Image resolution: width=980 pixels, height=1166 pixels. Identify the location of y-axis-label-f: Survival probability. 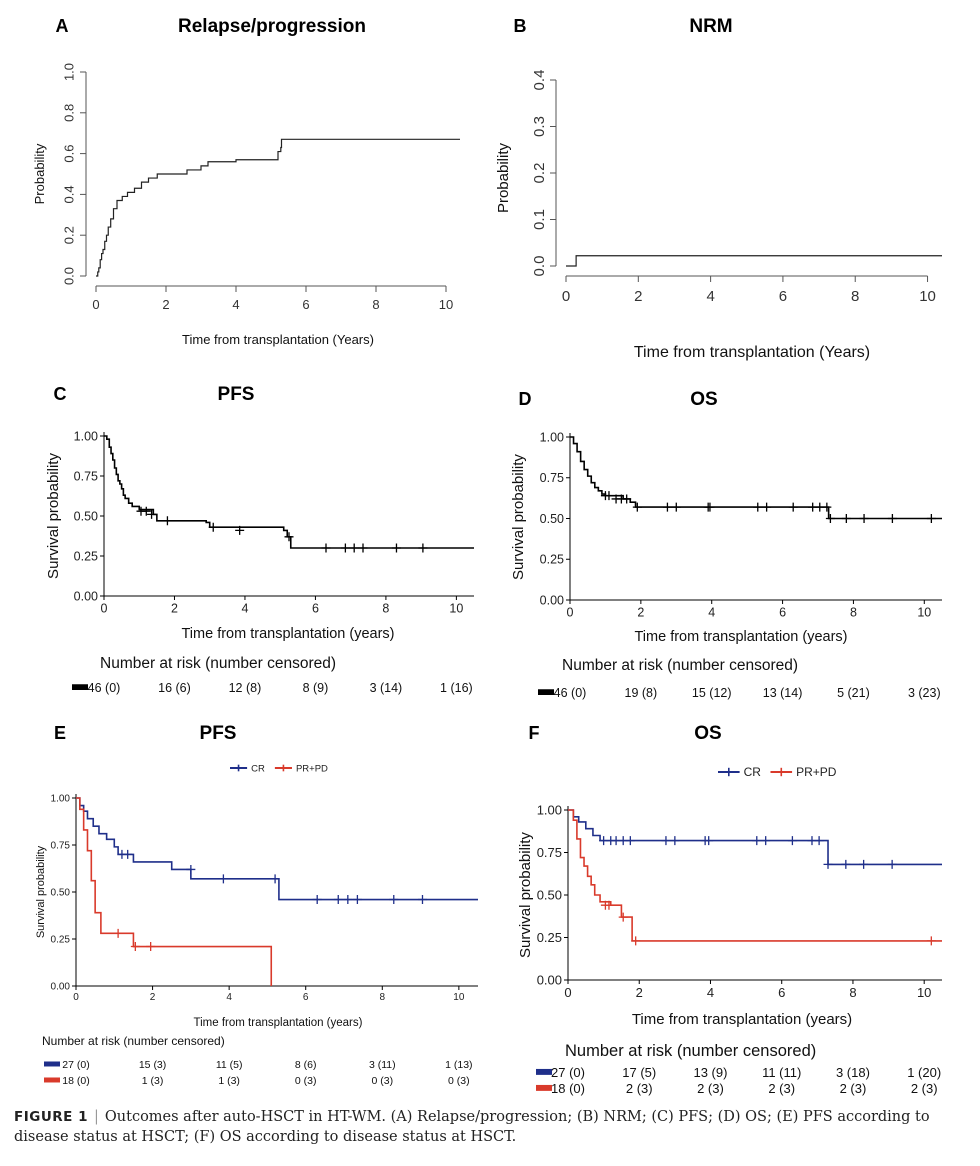
(525, 895).